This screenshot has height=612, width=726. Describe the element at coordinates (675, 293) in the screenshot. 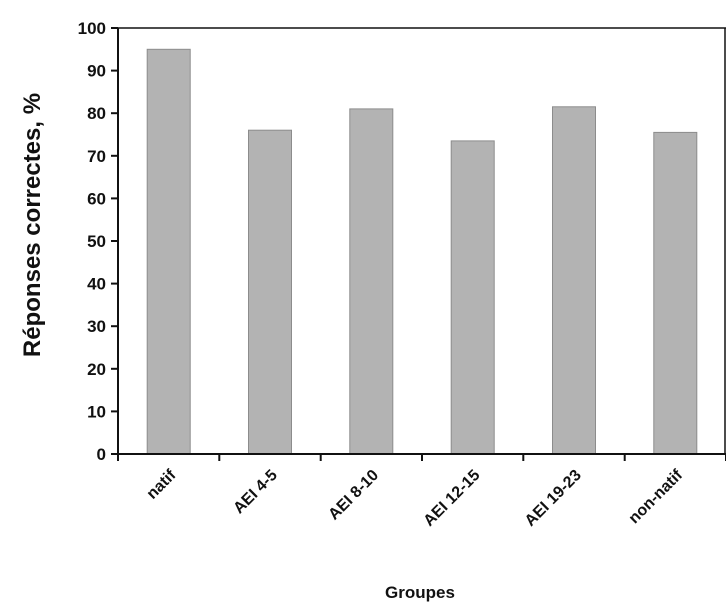

I see `bar-non-natif` at that location.